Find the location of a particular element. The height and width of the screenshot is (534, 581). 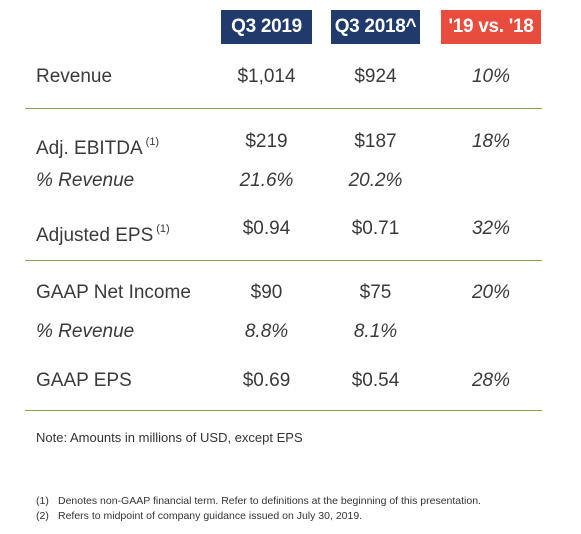

table-row-adjusted-eps: Adjusted EPS (1) $0.94 $0.71 32% is located at coordinates (290, 230).